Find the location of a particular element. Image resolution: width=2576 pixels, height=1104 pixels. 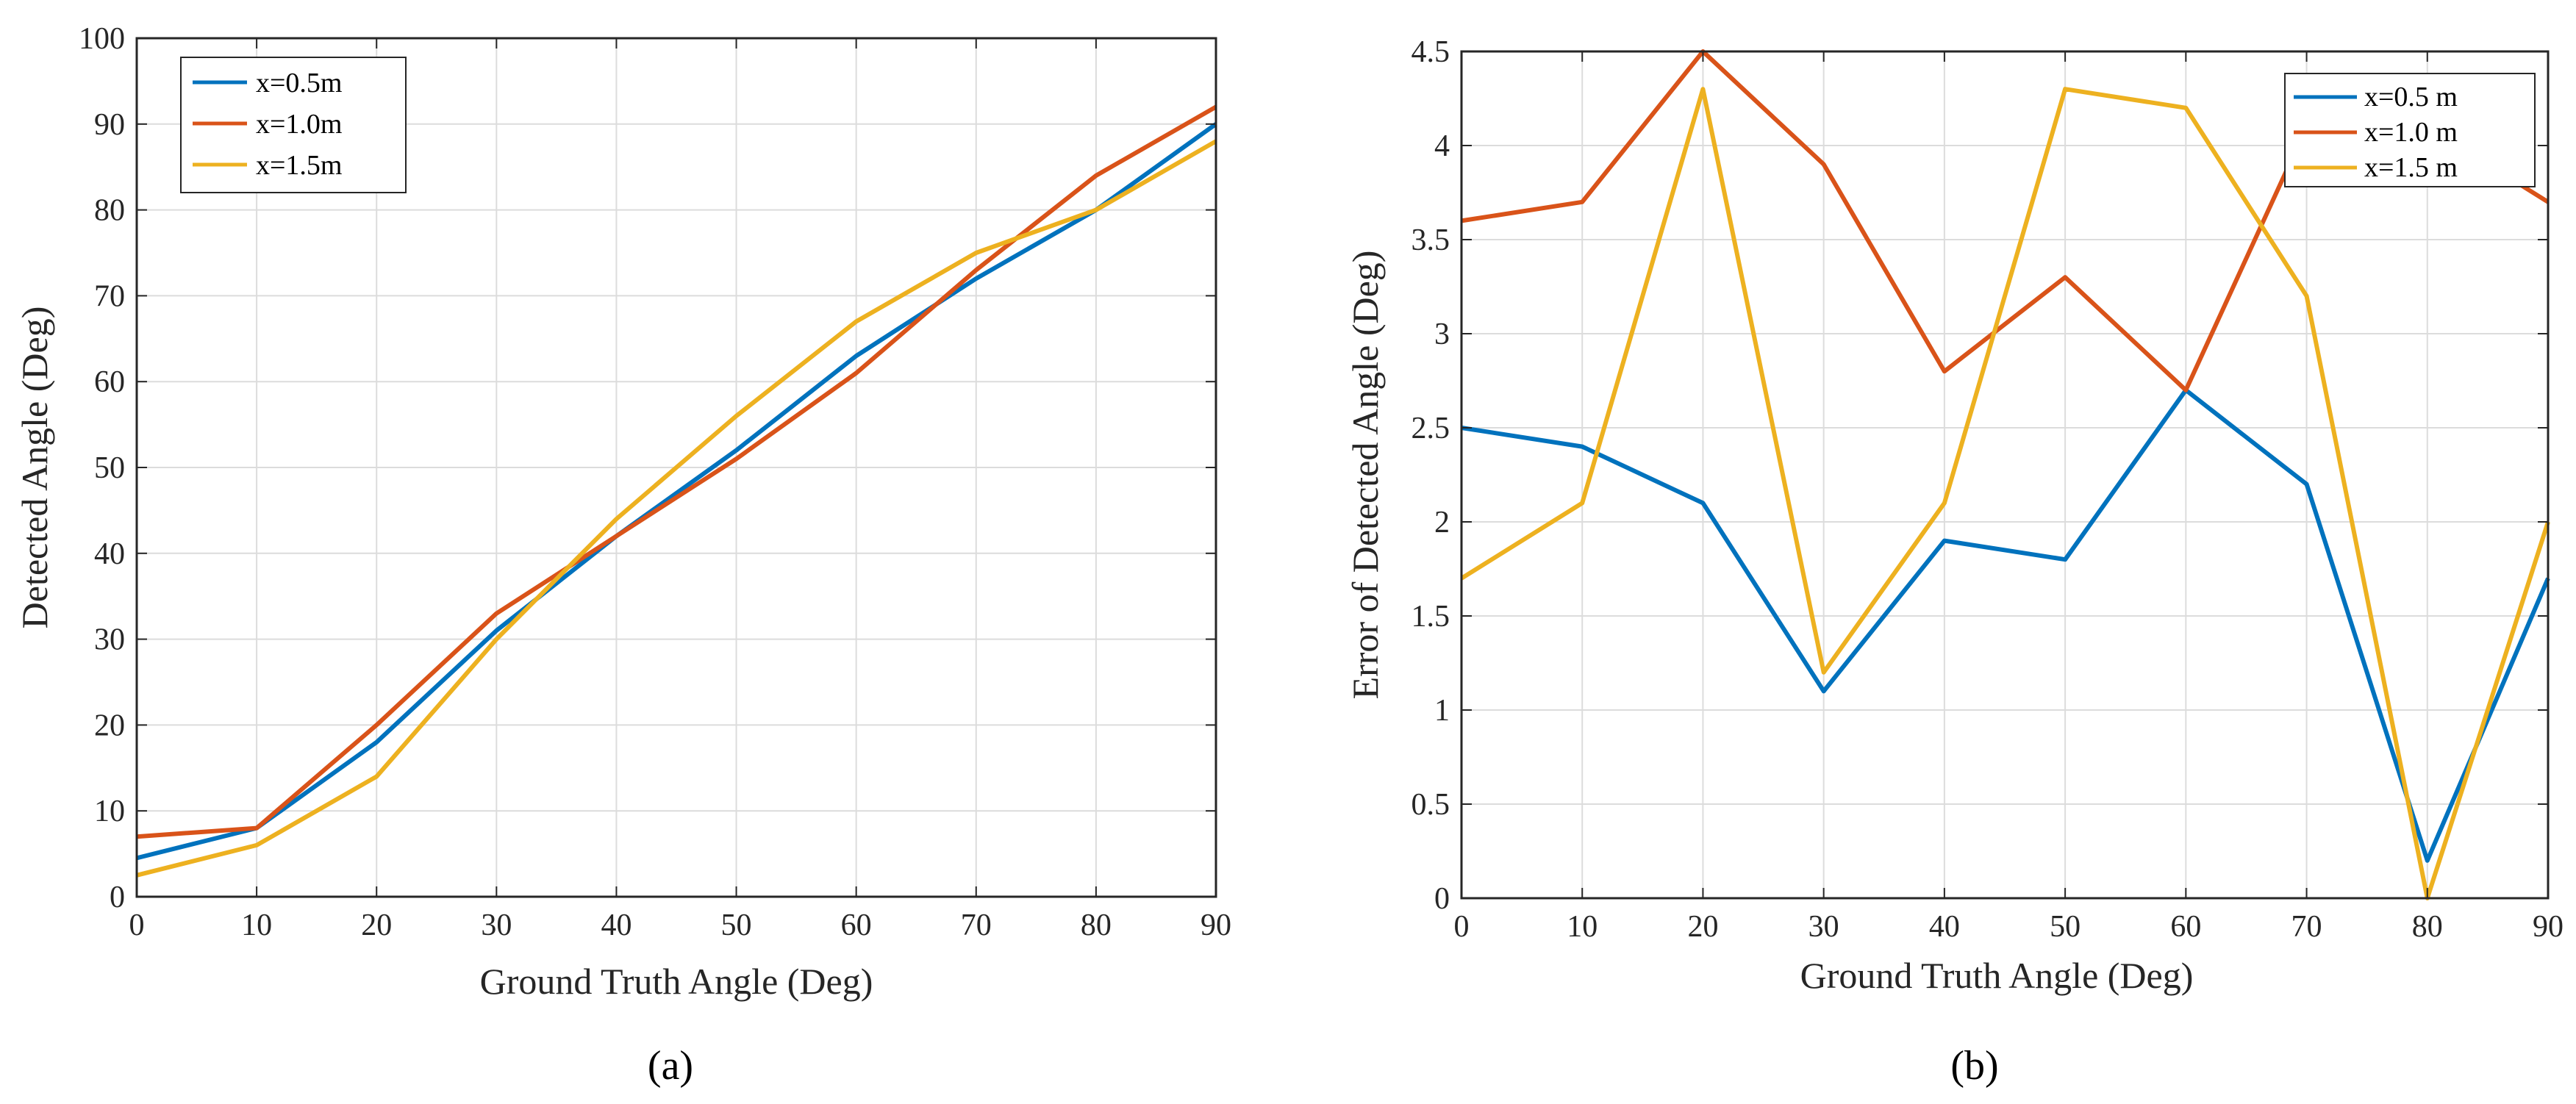

chart-a-y-tick-label: 50 is located at coordinates (110, 468).